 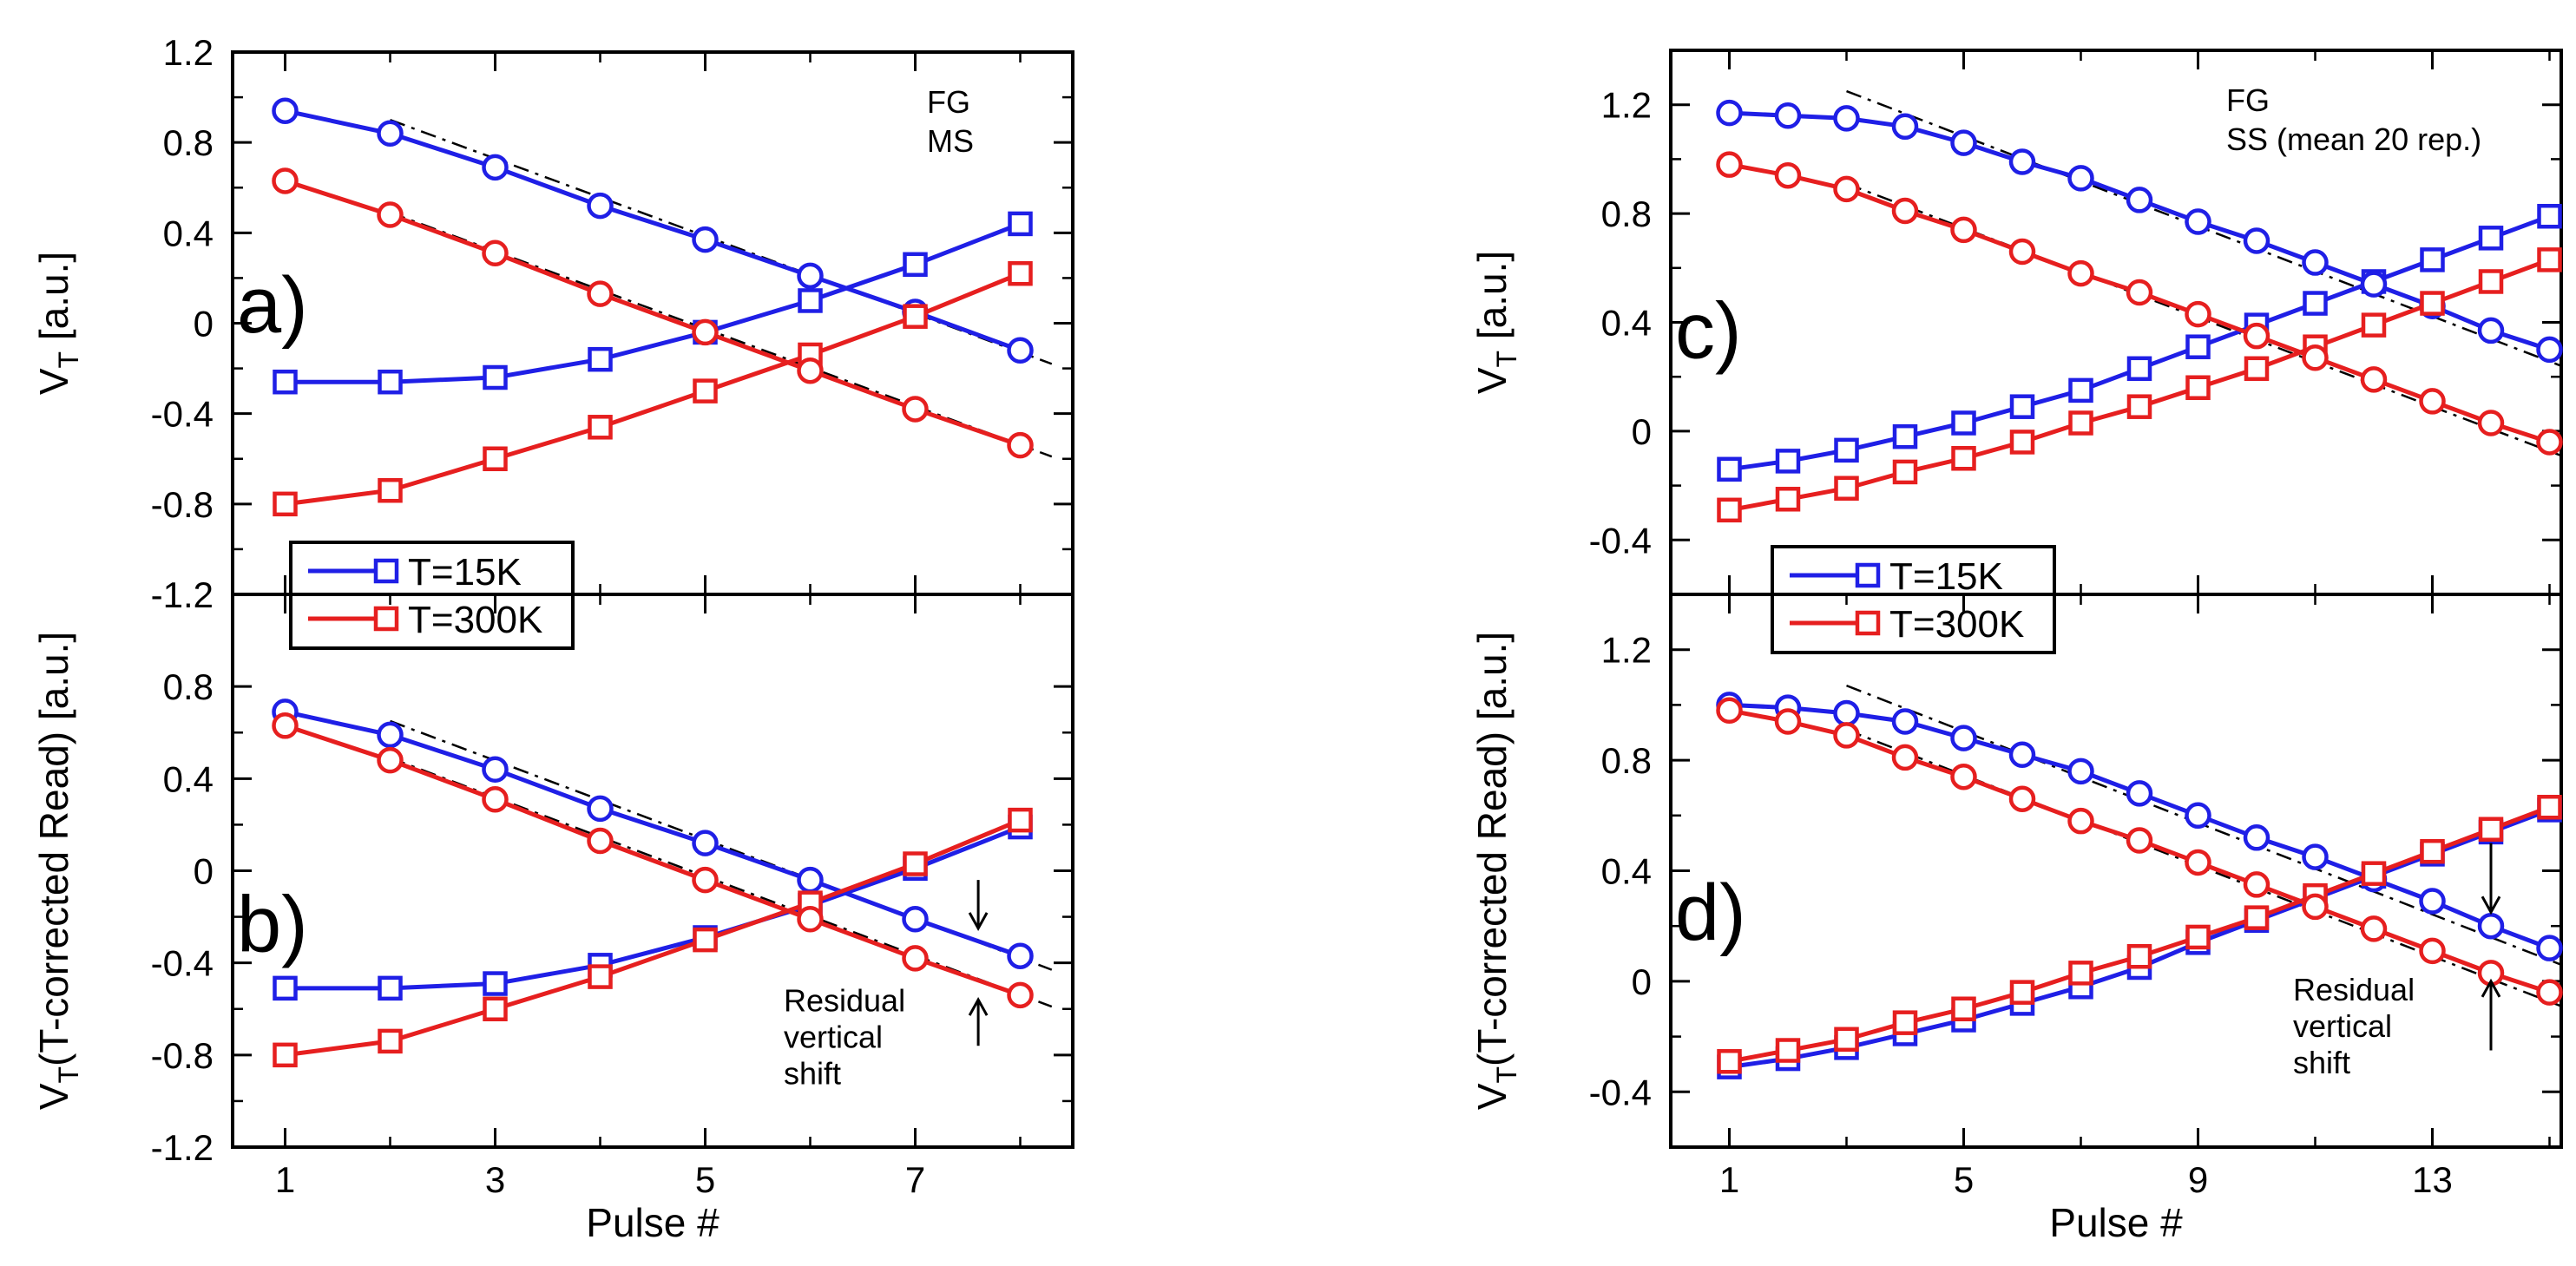 What do you see at coordinates (833, 1036) in the screenshot?
I see `residual-shift-note: vertical` at bounding box center [833, 1036].